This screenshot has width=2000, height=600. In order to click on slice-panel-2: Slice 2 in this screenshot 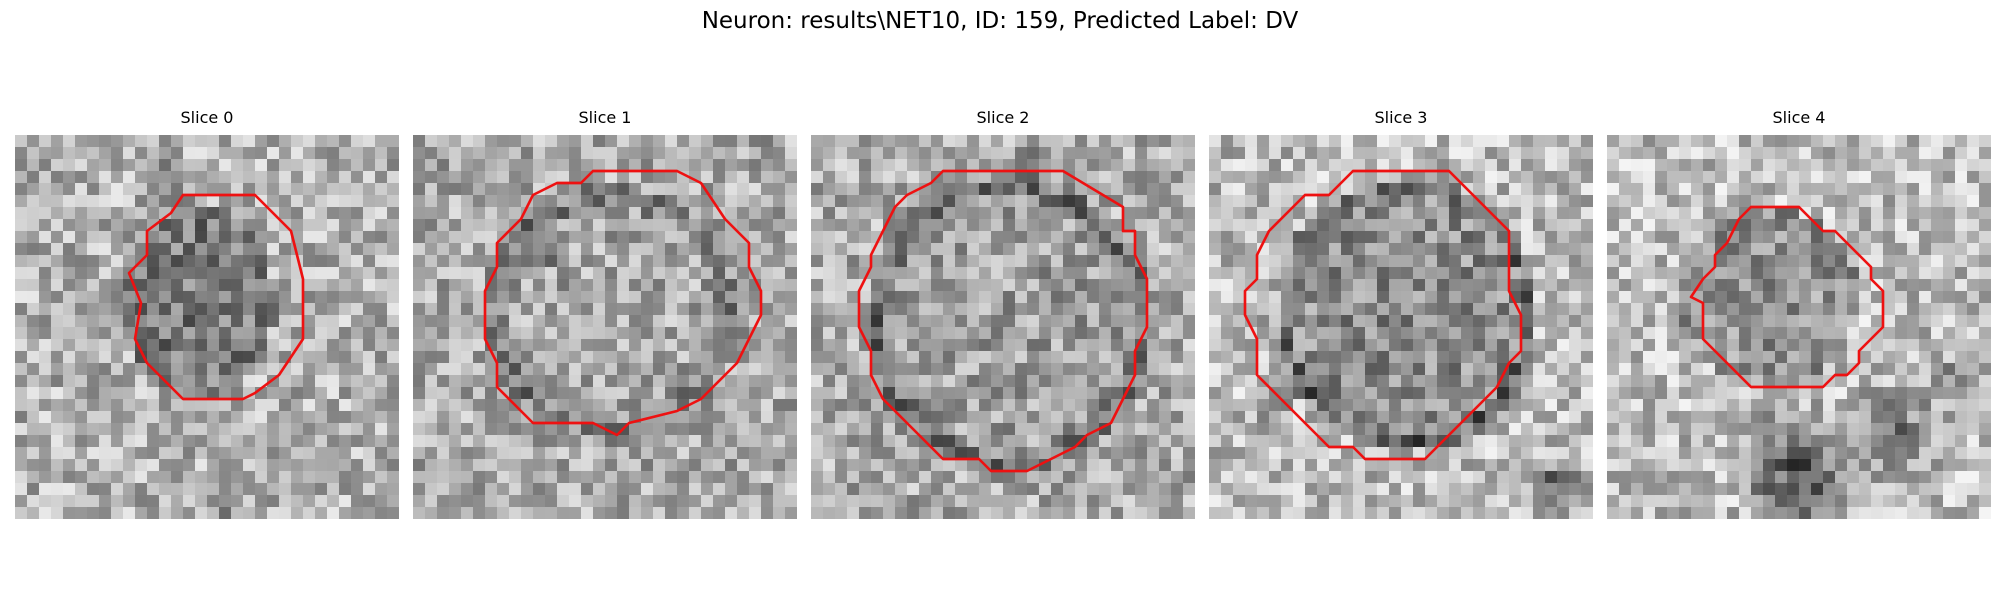, I will do `click(1003, 313)`.